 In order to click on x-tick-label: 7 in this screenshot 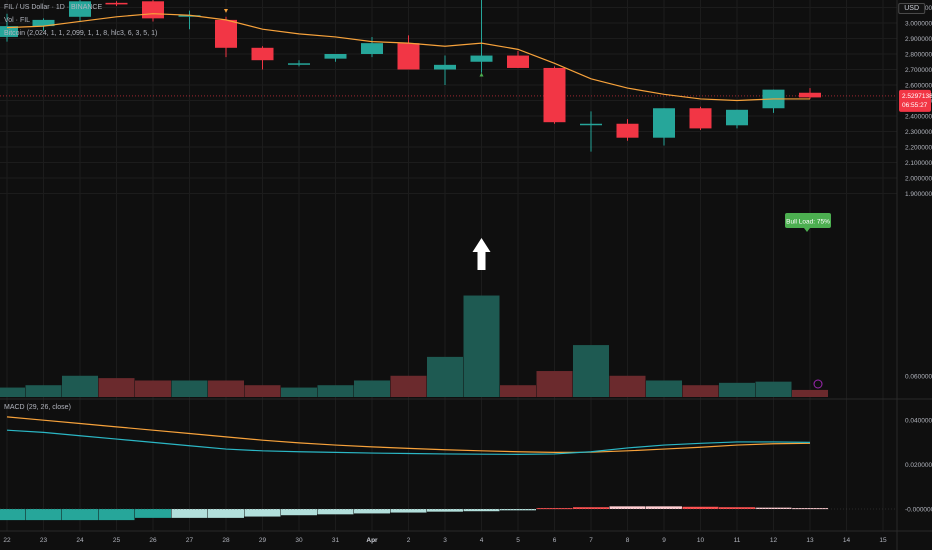, I will do `click(591, 540)`.